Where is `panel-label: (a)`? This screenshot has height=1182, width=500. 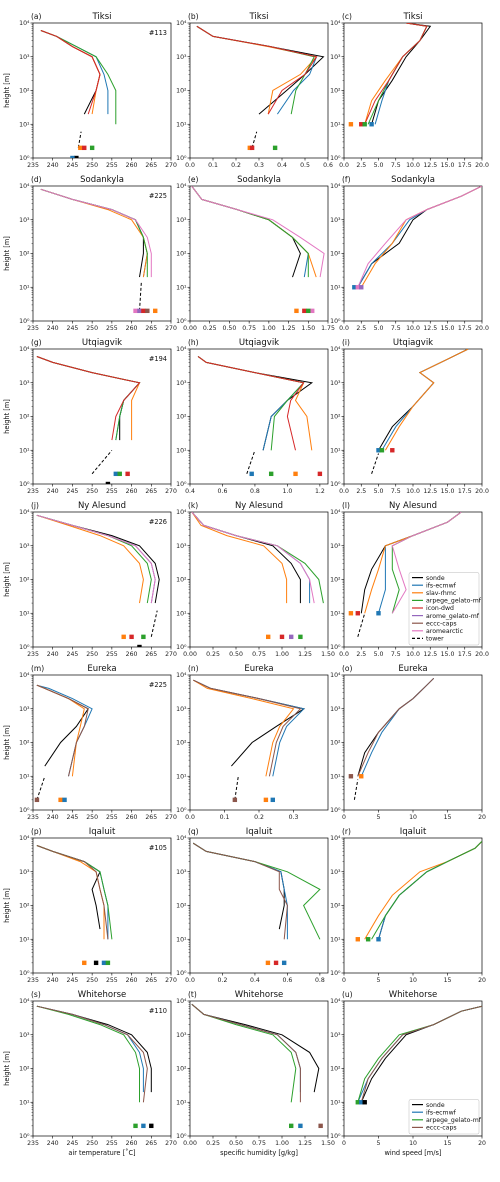 panel-label: (a) is located at coordinates (36, 16).